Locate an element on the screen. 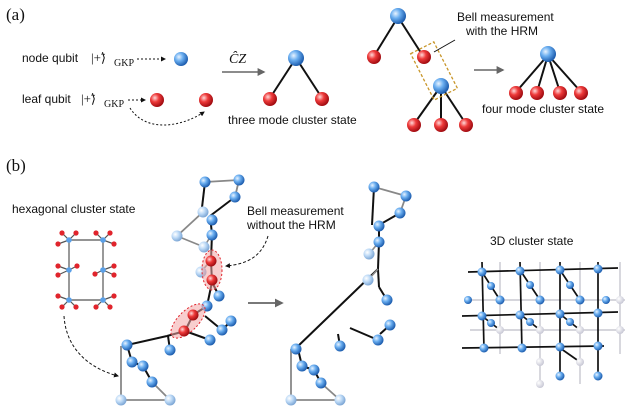 The image size is (640, 411). cluster3d-grid is located at coordinates (543, 324).